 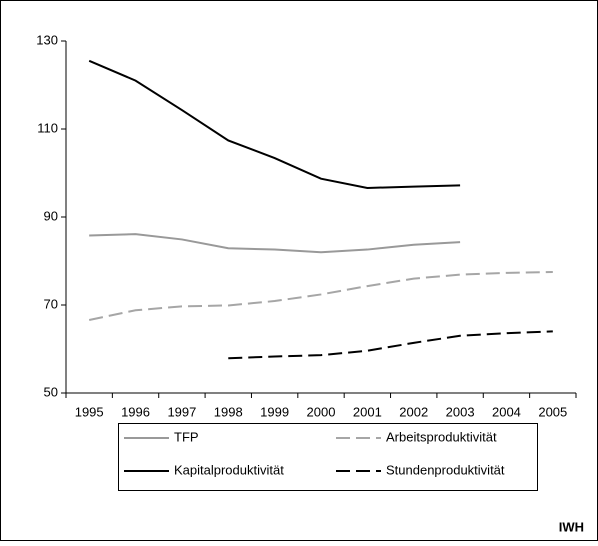 What do you see at coordinates (445, 469) in the screenshot?
I see `legend-label: Stundenproduktivität` at bounding box center [445, 469].